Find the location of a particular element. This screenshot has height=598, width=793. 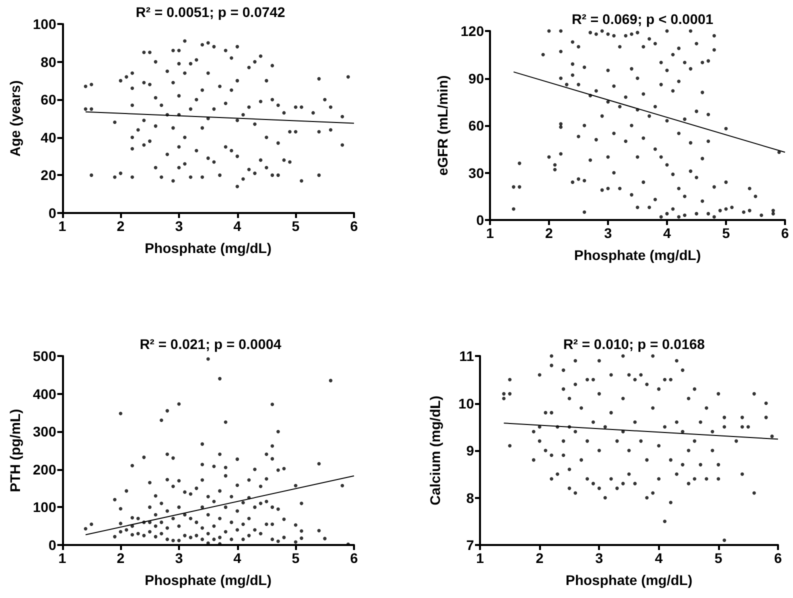

y-tick-label: 20 is located at coordinates (48, 175).